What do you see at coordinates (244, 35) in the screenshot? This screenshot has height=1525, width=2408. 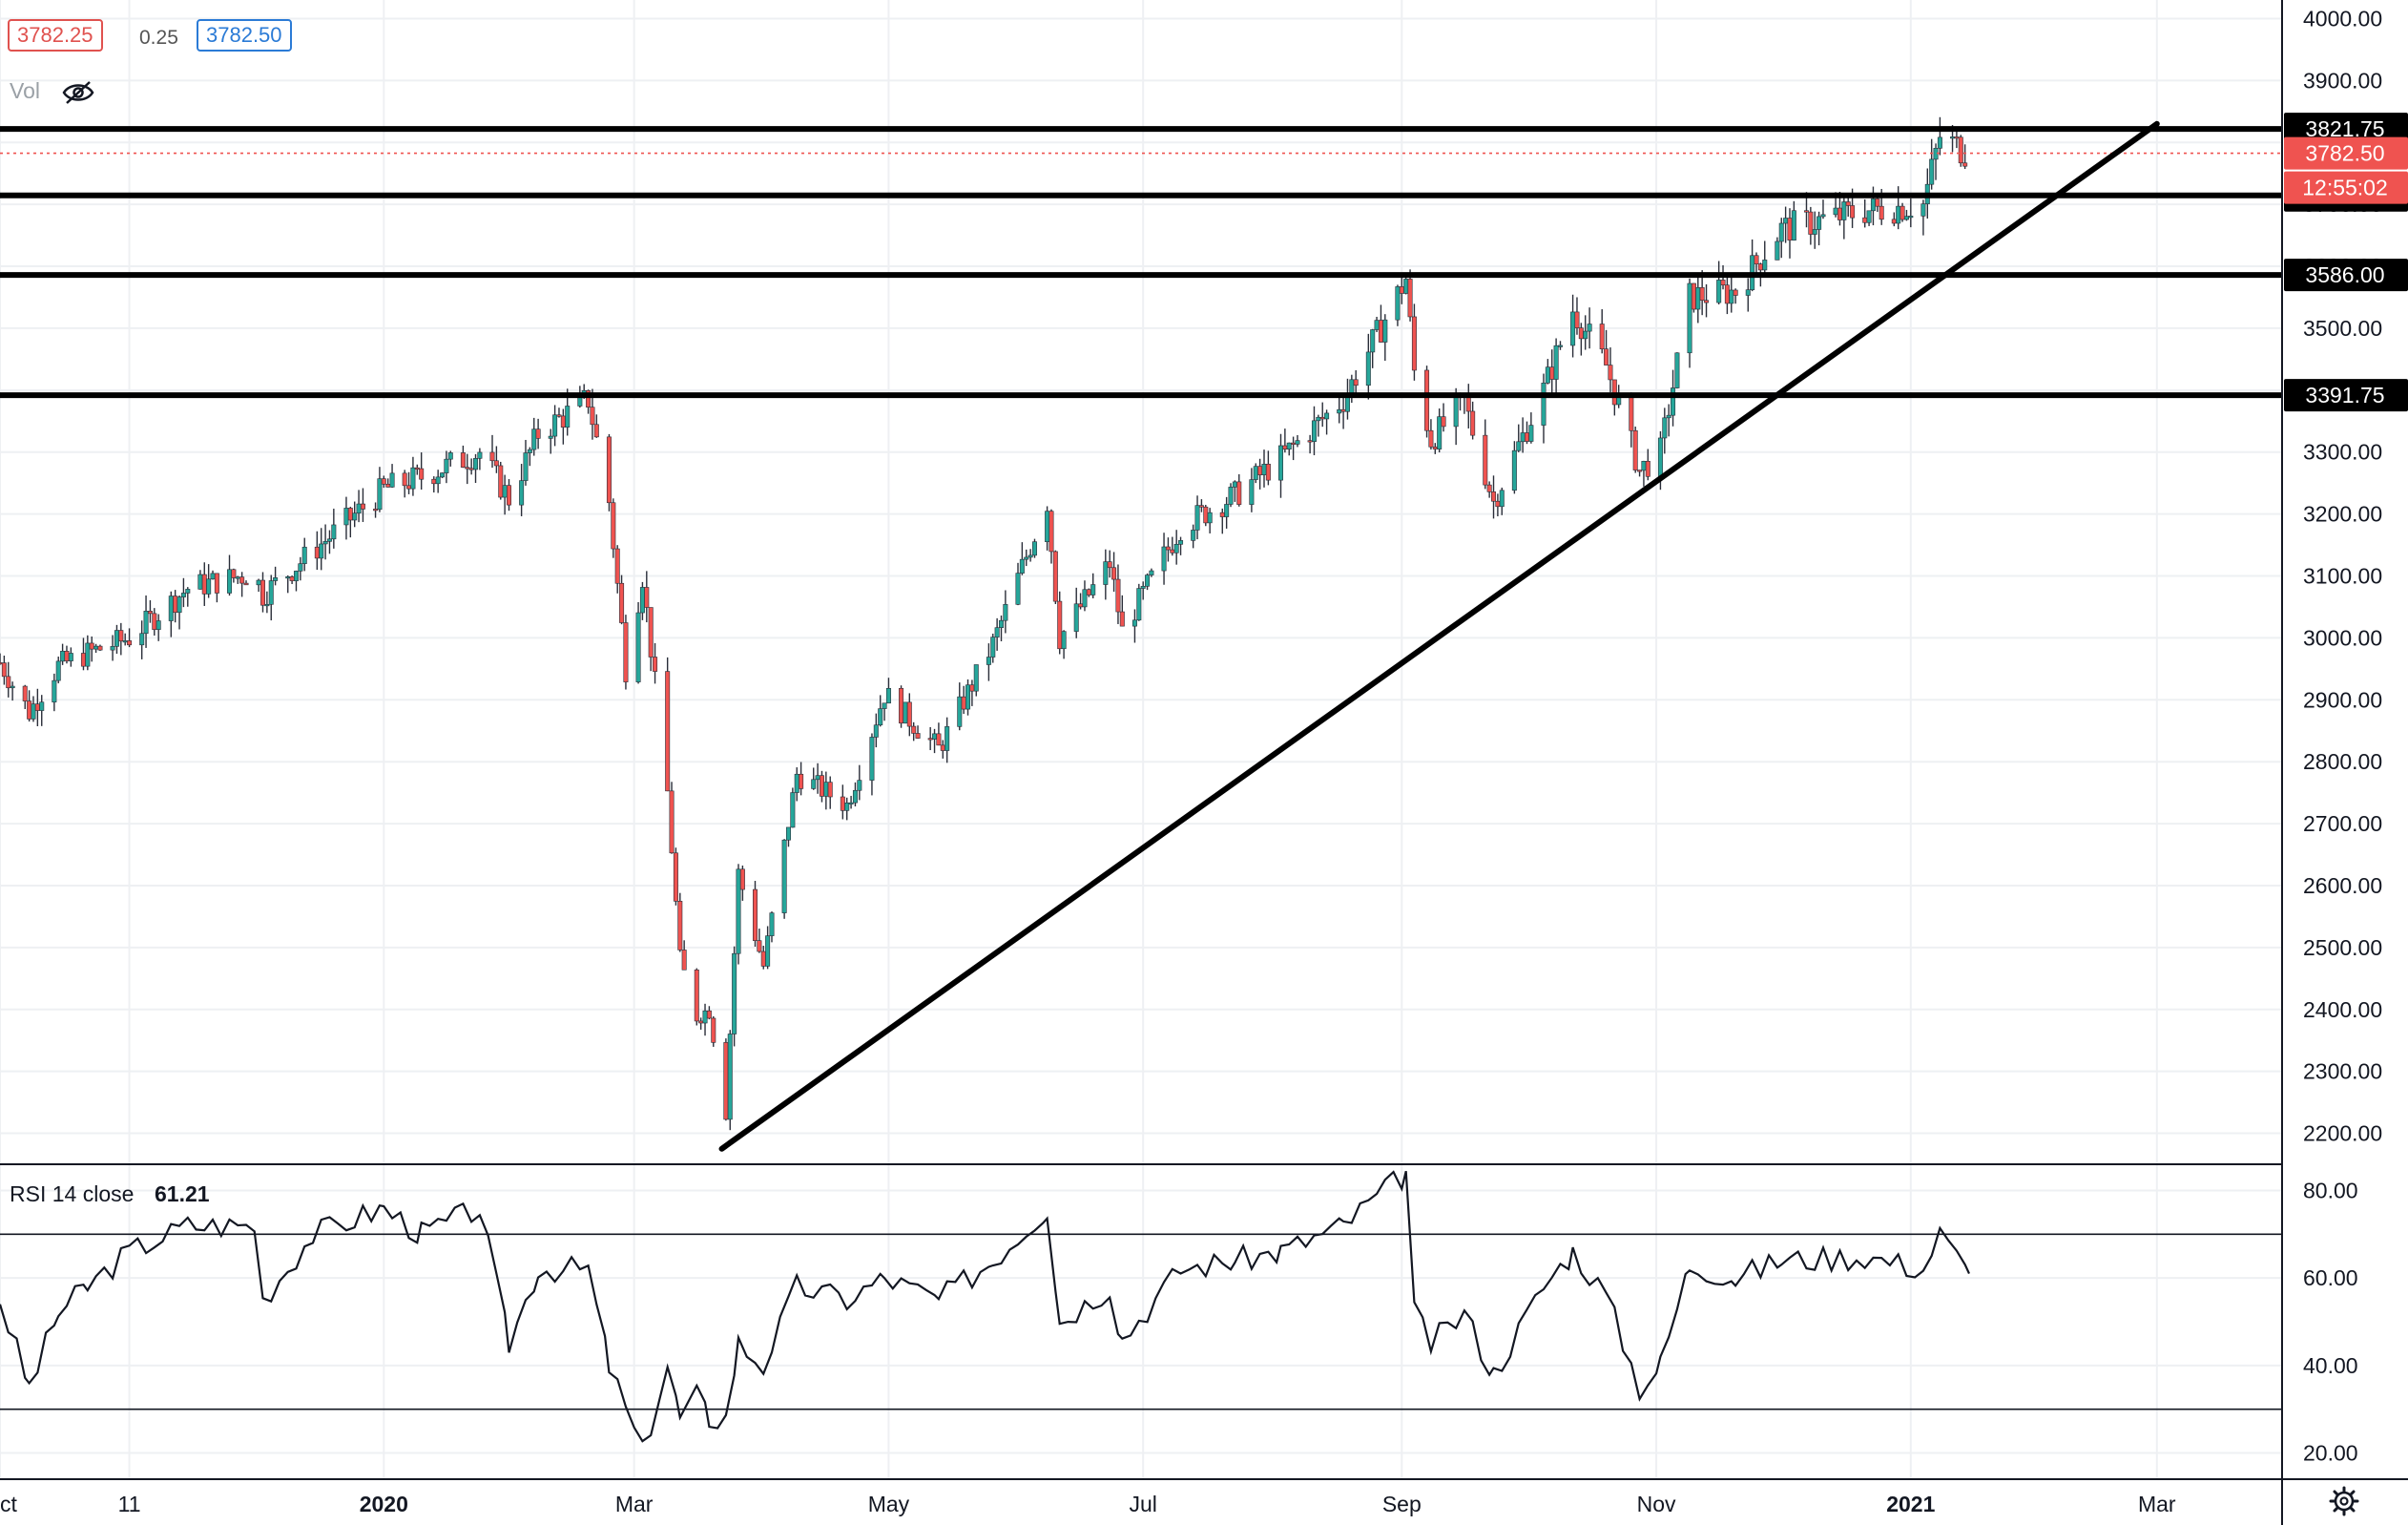 I see `ask-price: 3782.50` at bounding box center [244, 35].